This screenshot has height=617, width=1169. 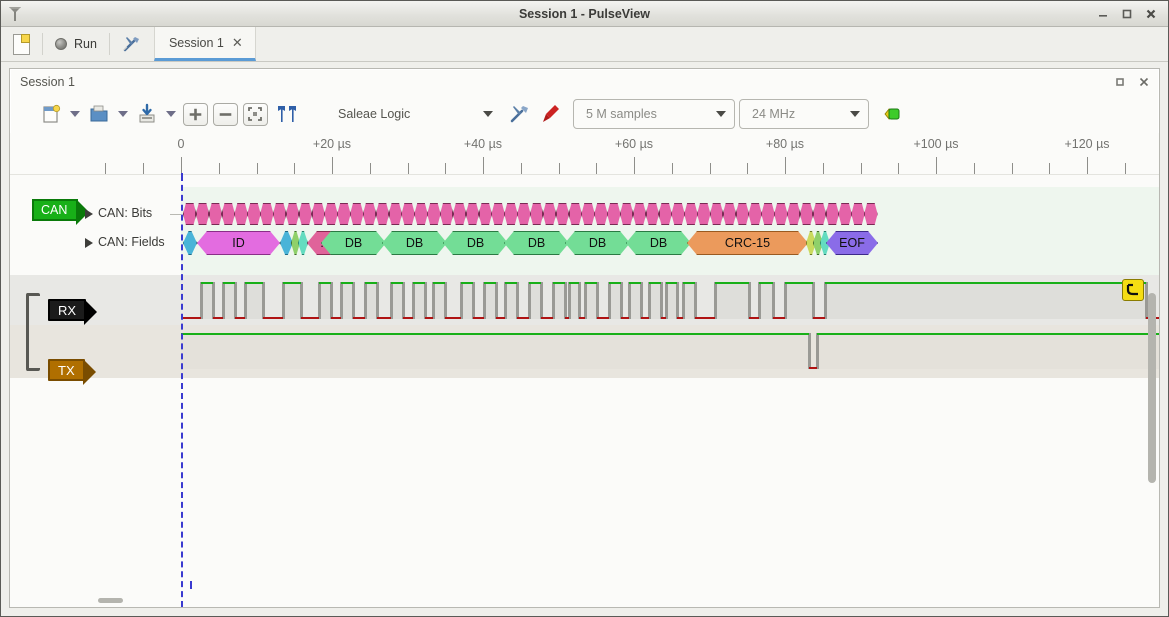 What do you see at coordinates (634, 144) in the screenshot?
I see `ruler-label: +60 µs` at bounding box center [634, 144].